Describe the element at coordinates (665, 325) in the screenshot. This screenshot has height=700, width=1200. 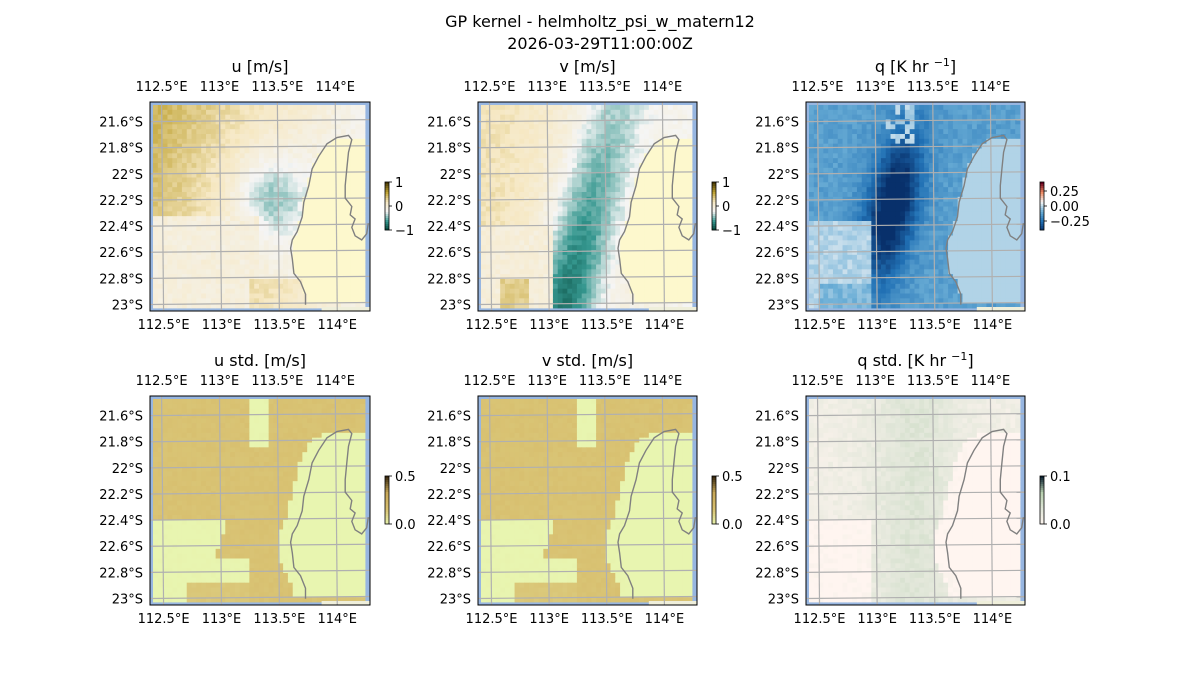
I see `x-tick-label-bottom: 114°E` at that location.